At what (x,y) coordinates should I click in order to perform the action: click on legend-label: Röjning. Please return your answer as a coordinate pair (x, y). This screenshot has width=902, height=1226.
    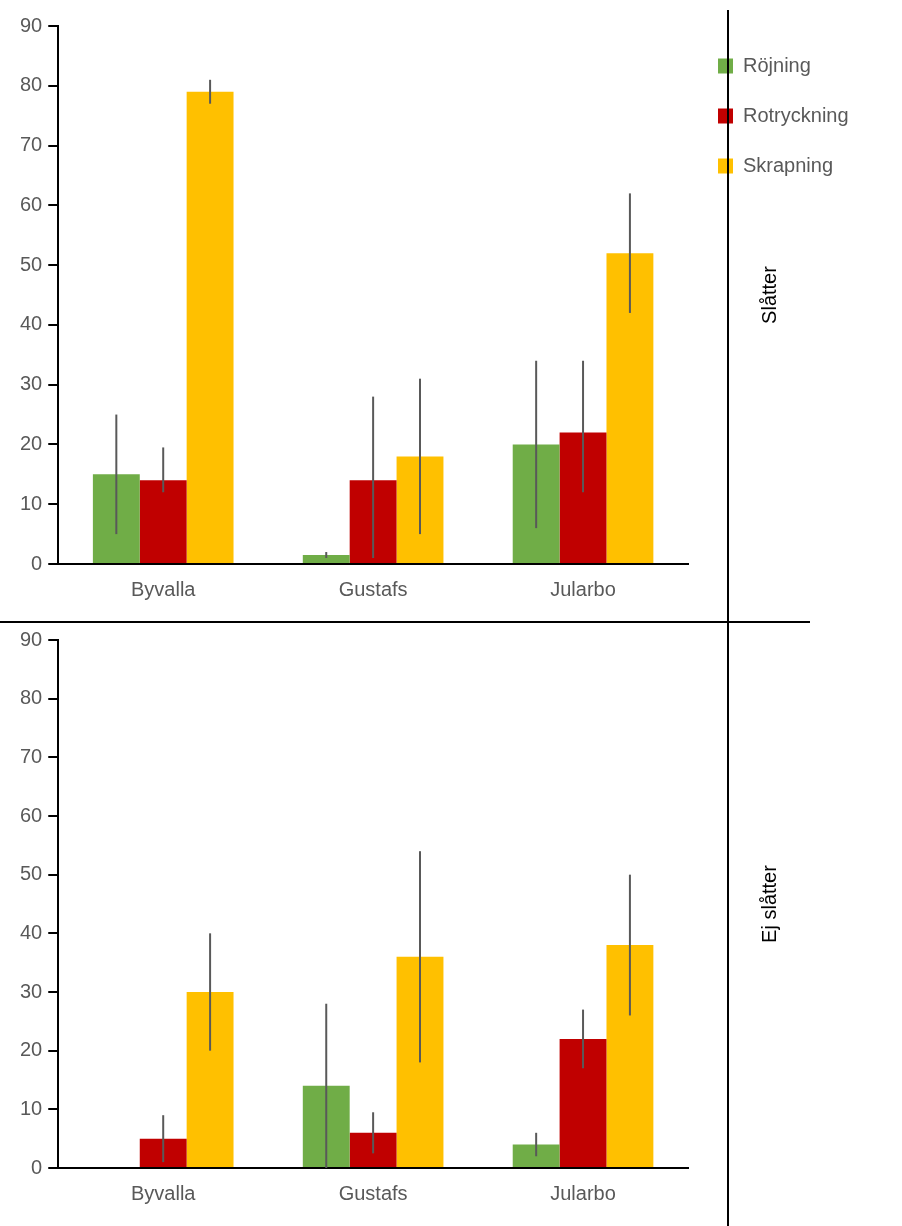
    Looking at the image, I should click on (777, 64).